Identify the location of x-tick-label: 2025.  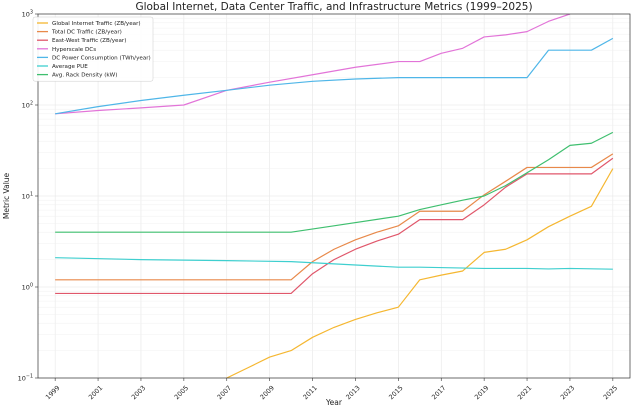
(610, 392).